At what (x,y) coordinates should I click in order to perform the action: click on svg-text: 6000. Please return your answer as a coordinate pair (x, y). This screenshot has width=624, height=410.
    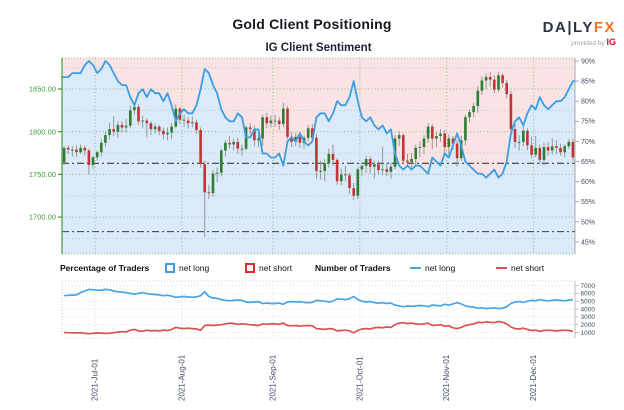
    Looking at the image, I should click on (588, 294).